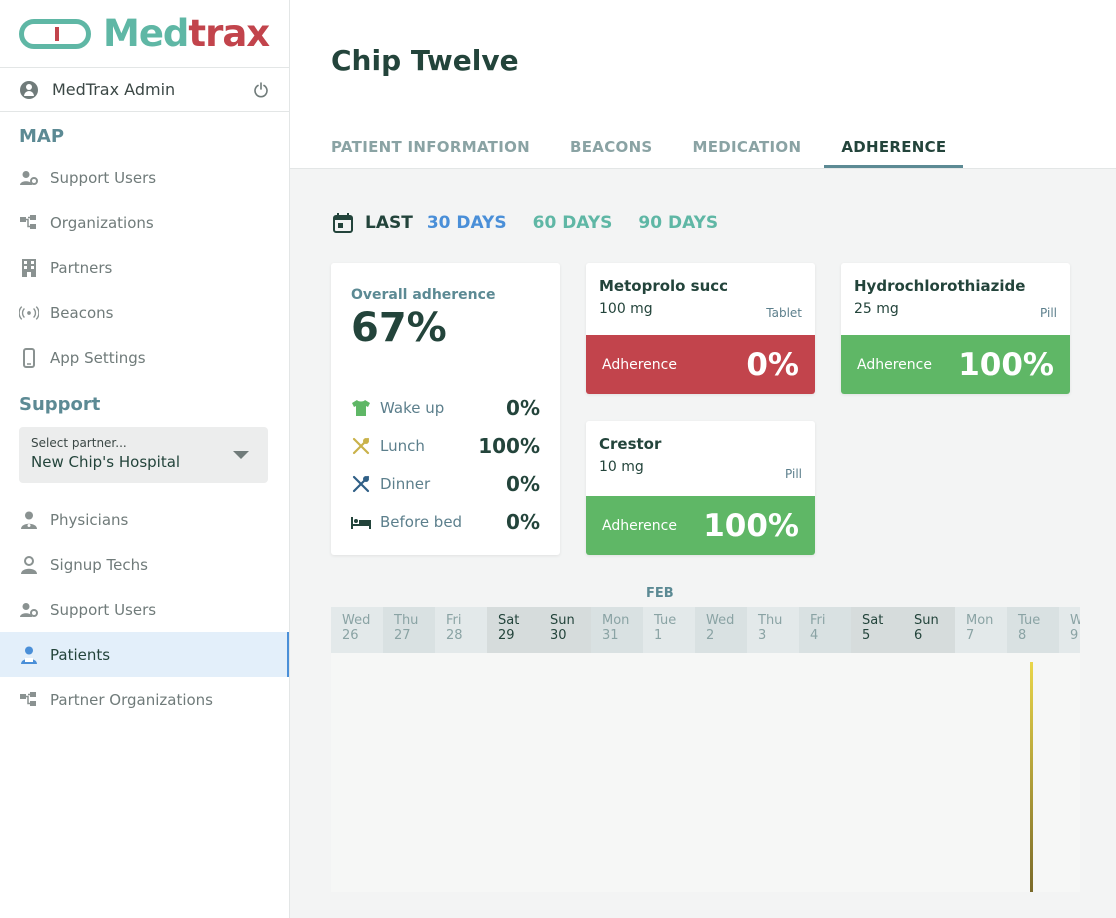  Describe the element at coordinates (981, 630) in the screenshot. I see `timeline-day: Mon 7` at that location.